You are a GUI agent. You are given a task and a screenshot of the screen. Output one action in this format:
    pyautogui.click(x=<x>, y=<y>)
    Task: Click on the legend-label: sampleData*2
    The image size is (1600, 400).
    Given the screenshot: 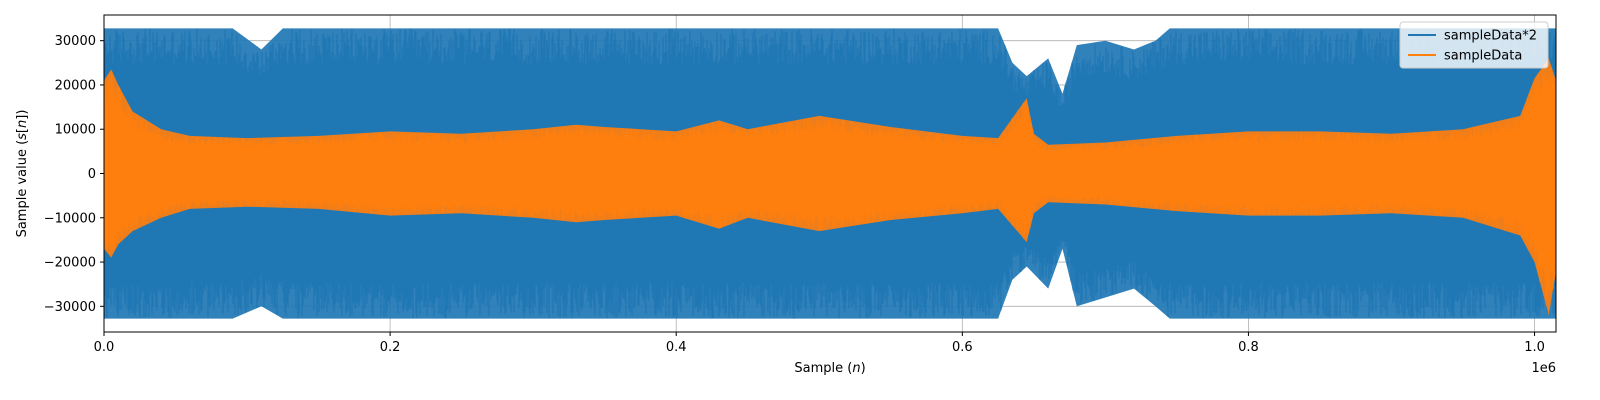 What is the action you would take?
    pyautogui.click(x=1490, y=36)
    